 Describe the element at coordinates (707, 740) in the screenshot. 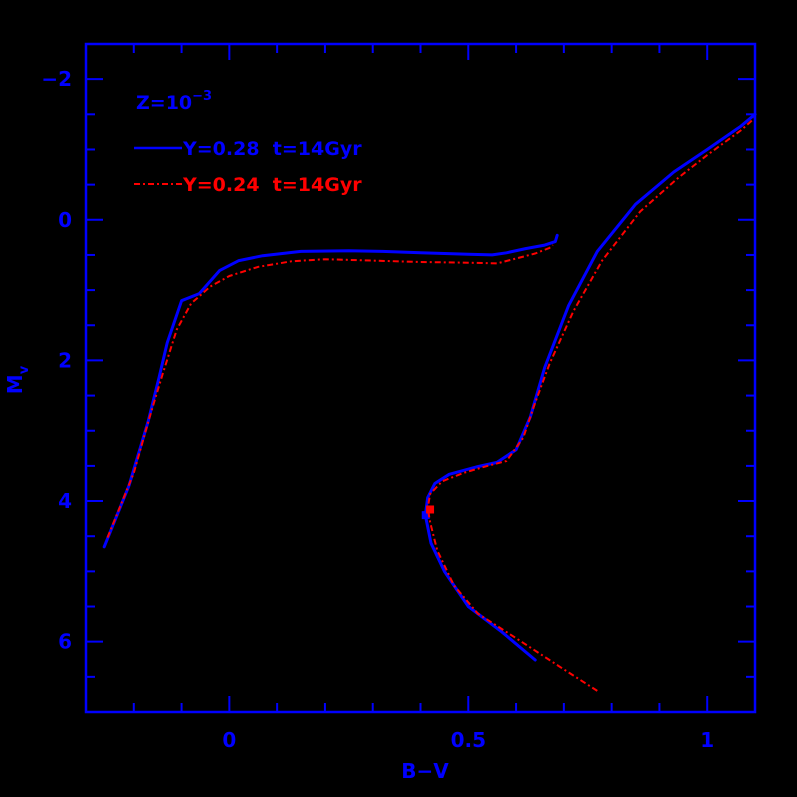

I see `x-tick-label: 1` at that location.